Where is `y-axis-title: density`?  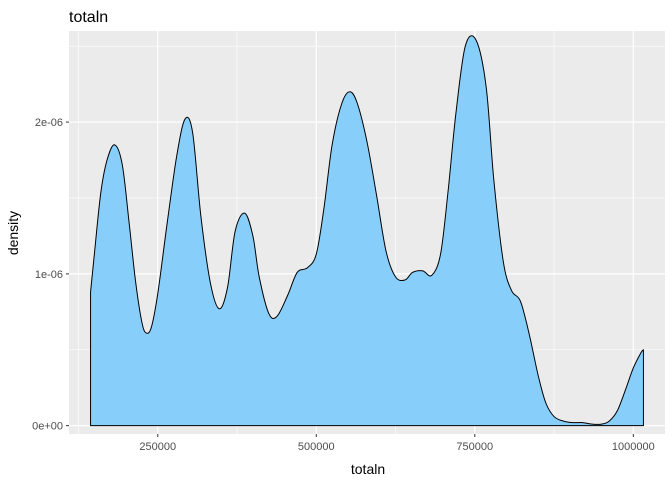 y-axis-title: density is located at coordinates (13, 233).